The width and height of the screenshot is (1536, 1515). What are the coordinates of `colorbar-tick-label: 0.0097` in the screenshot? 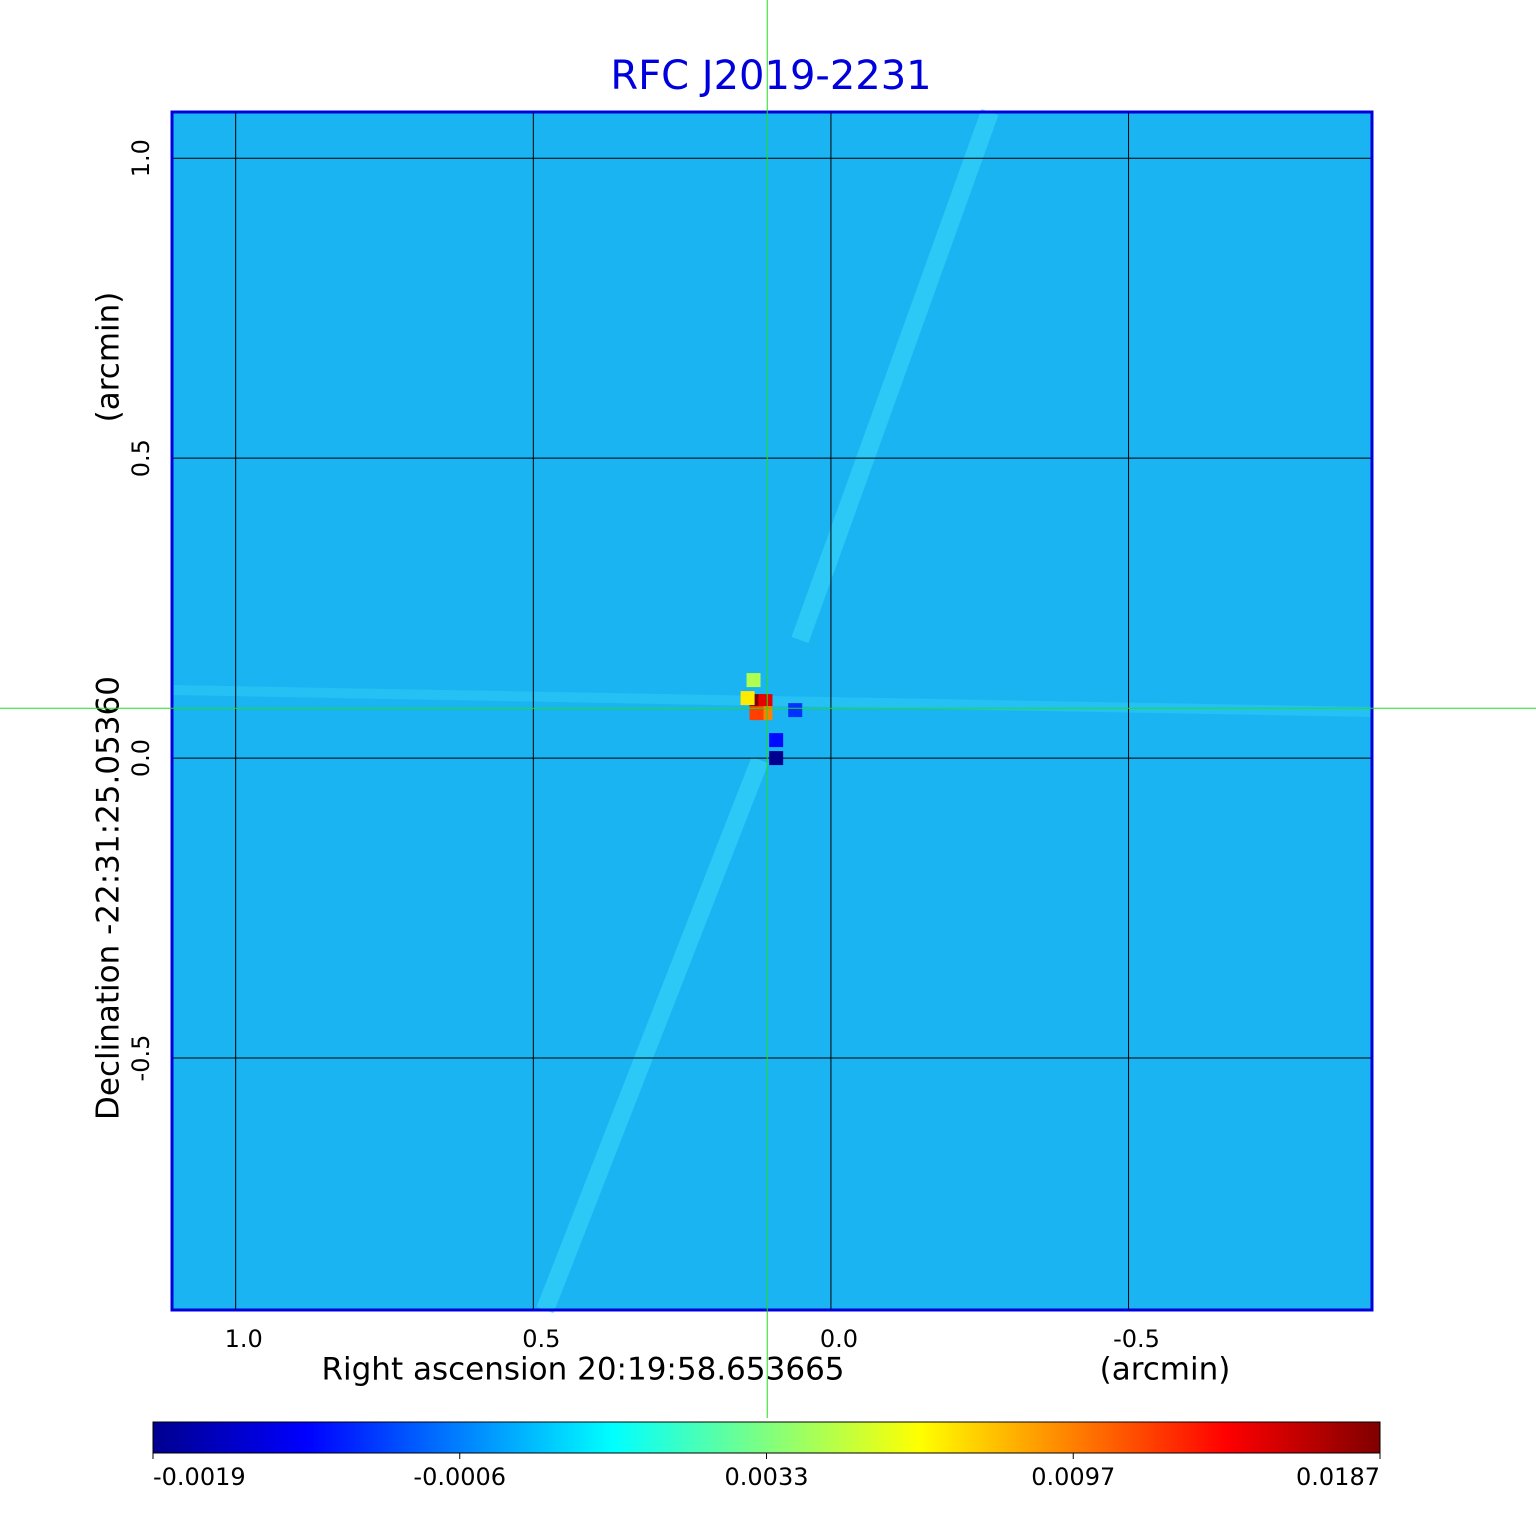 It's located at (1073, 1477).